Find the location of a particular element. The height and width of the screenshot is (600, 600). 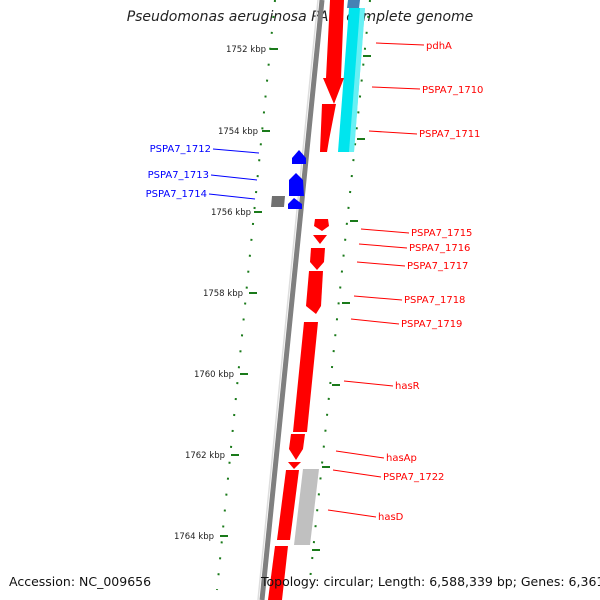

gene-label: hasR is located at coordinates (407, 386).